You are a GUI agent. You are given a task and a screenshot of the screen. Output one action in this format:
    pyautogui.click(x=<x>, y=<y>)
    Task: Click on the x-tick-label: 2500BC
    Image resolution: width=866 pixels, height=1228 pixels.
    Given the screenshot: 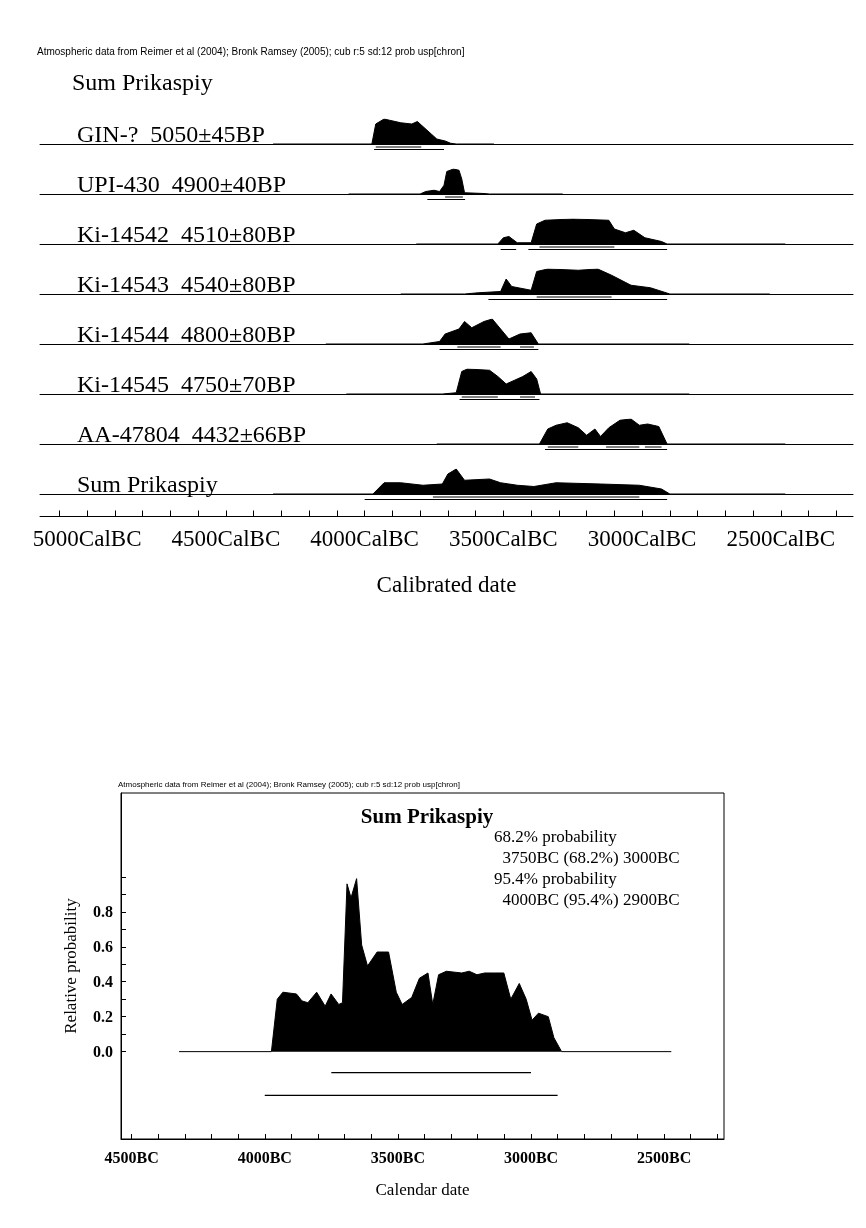 What is the action you would take?
    pyautogui.click(x=664, y=1157)
    